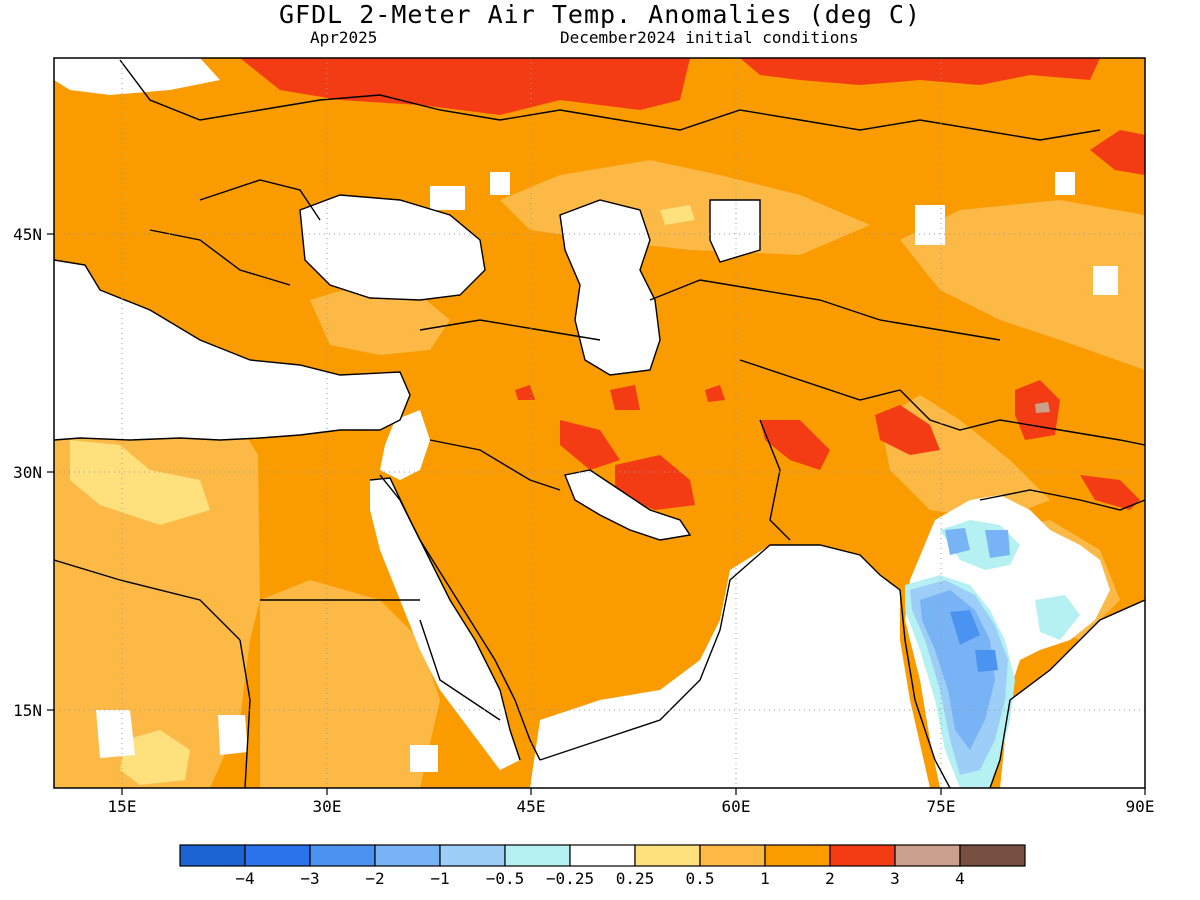 This screenshot has height=900, width=1200. I want to click on colorbar-label: 1, so click(765, 878).